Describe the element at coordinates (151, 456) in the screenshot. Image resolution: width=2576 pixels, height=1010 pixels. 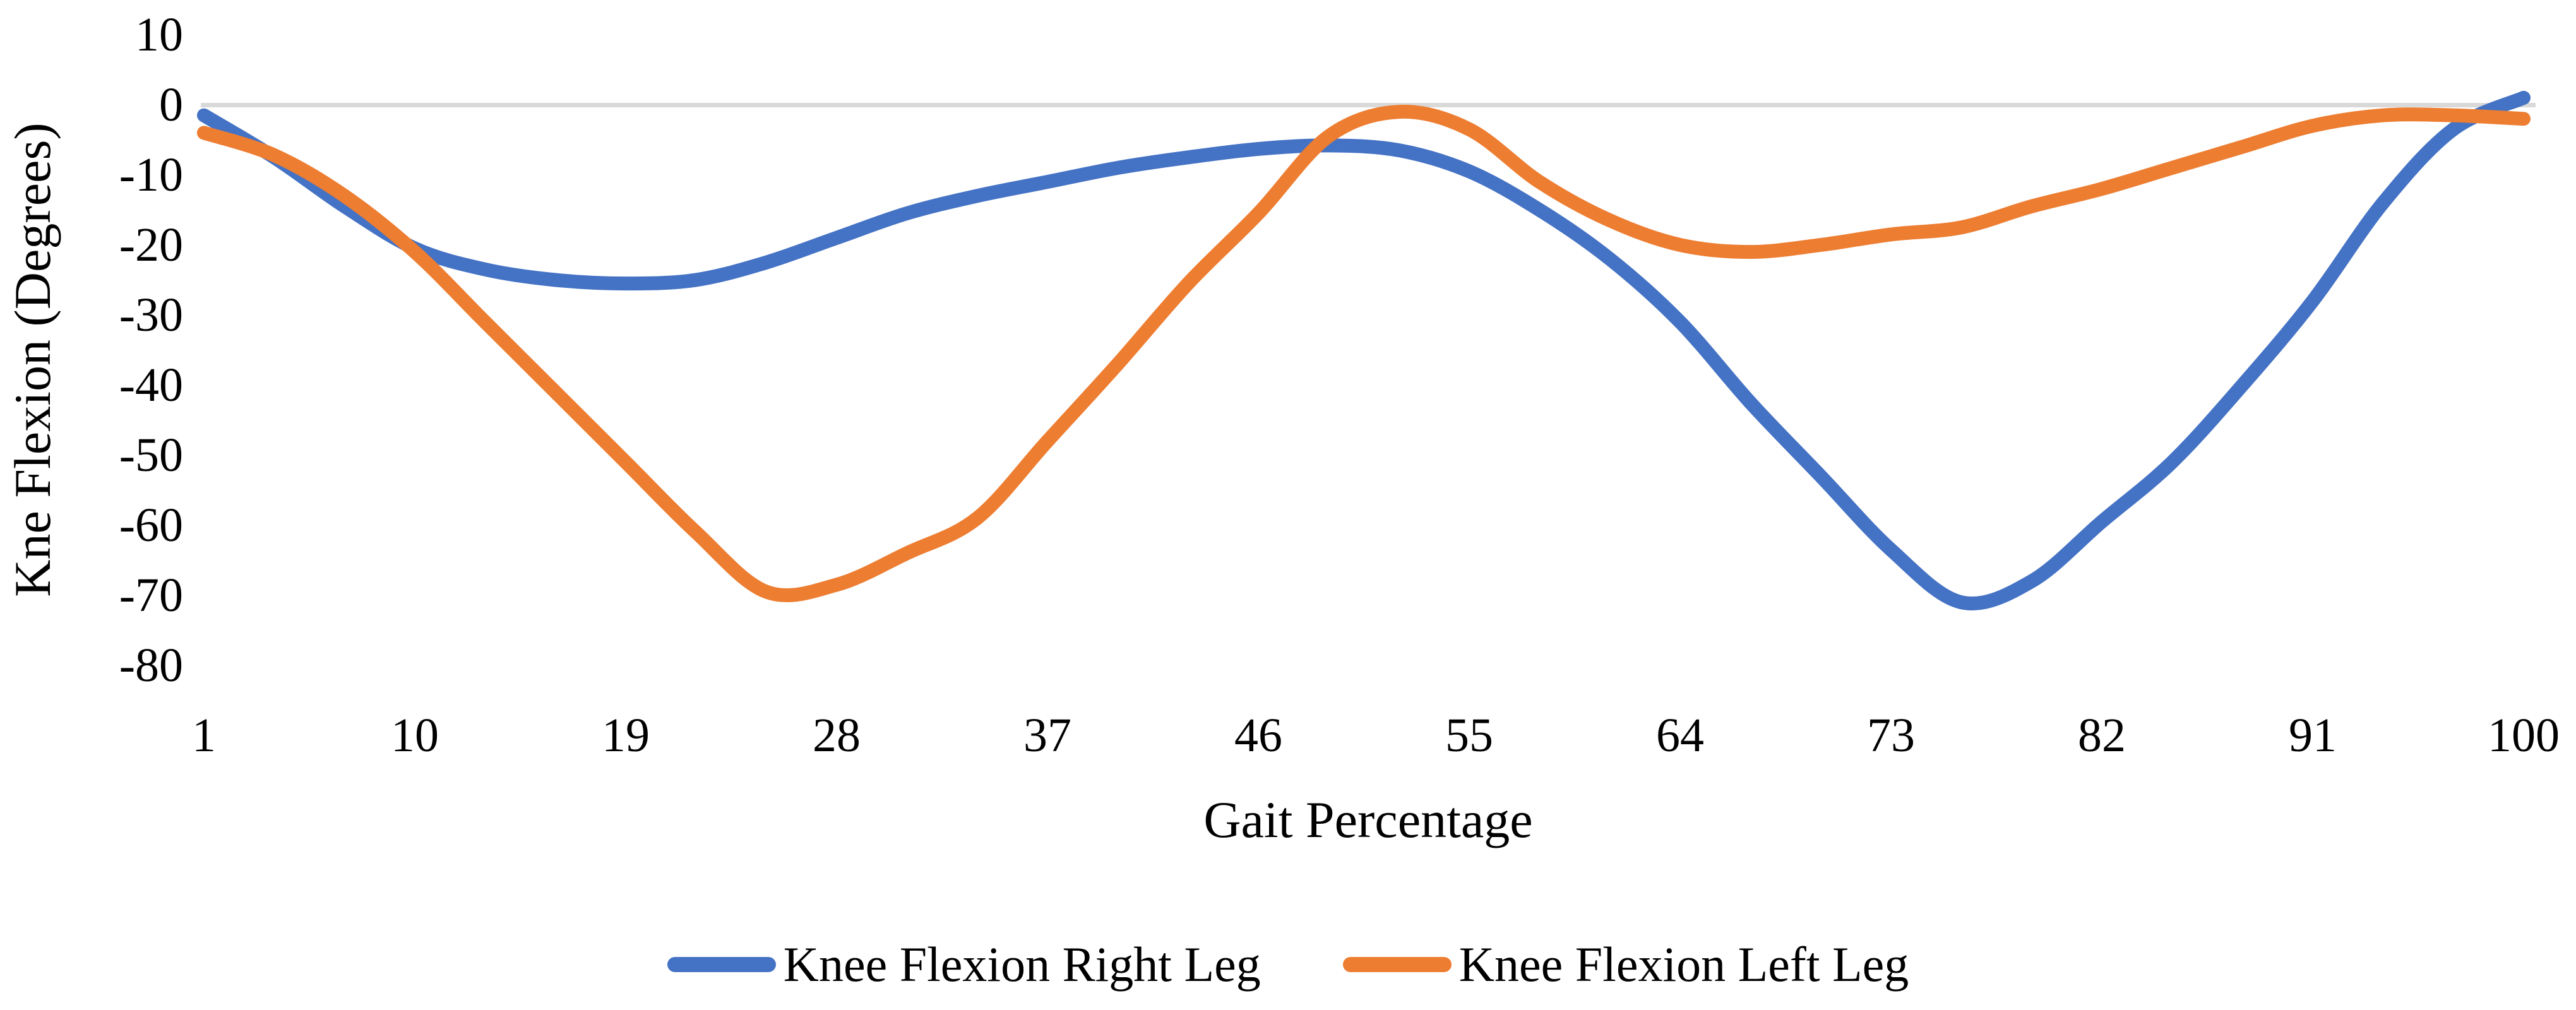
I see `y-tick-label: -50` at that location.